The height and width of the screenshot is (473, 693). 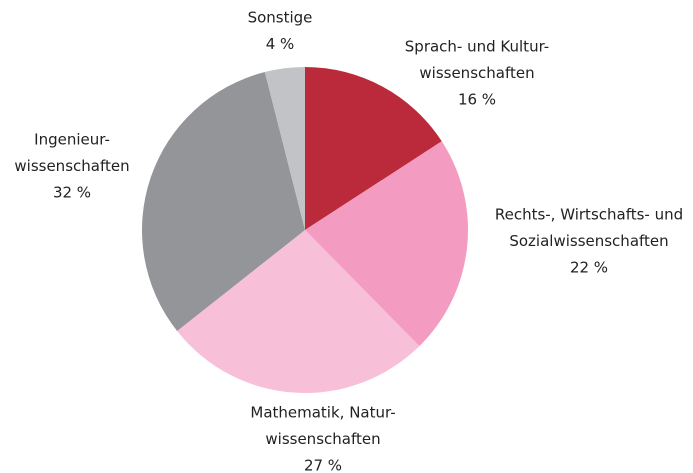 What do you see at coordinates (588, 241) in the screenshot?
I see `slice-label: Sozialwissenschaften` at bounding box center [588, 241].